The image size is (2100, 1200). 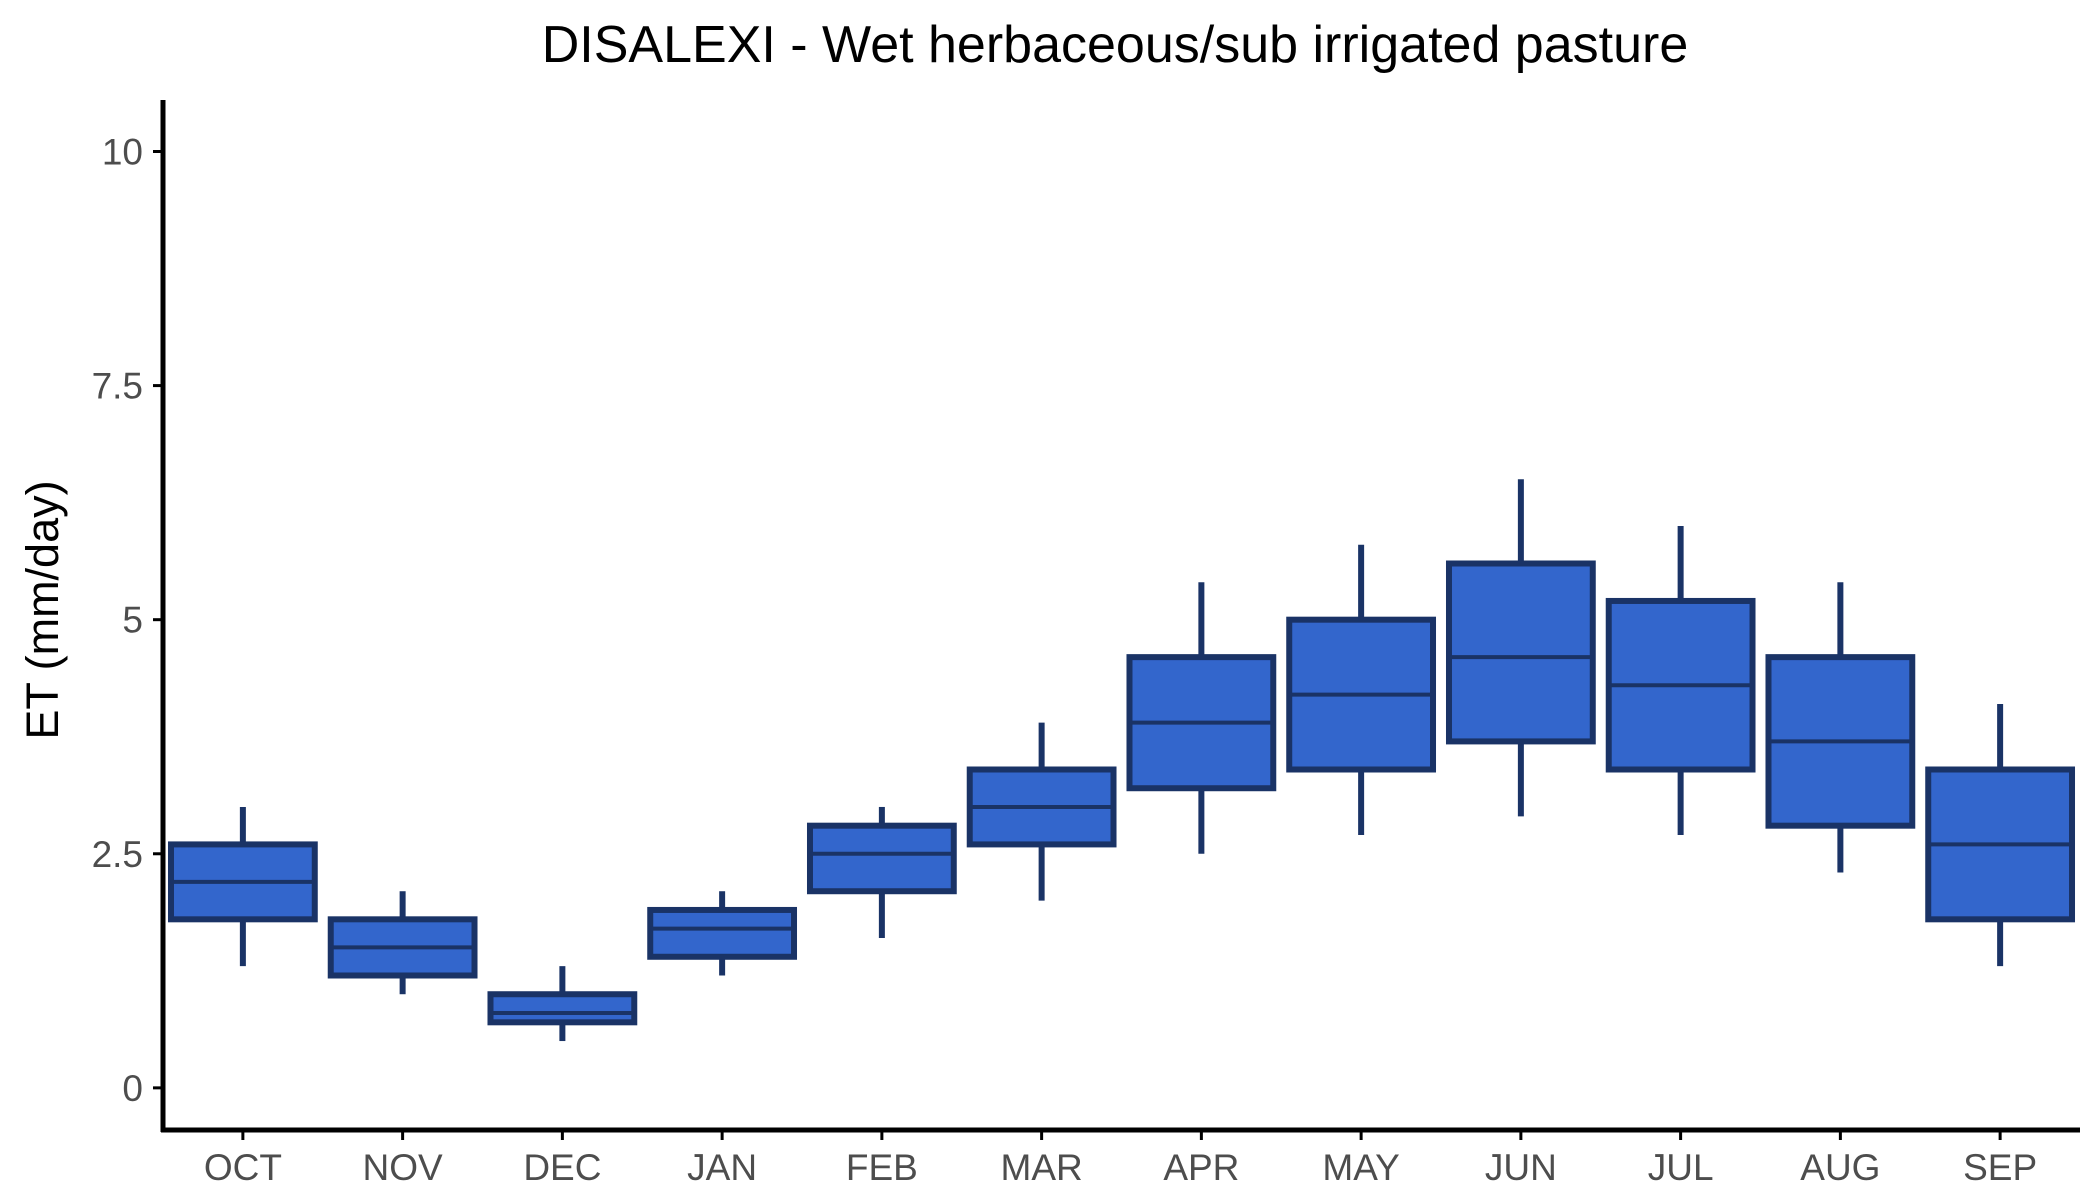 I want to click on box-jun, so click(x=1520, y=648).